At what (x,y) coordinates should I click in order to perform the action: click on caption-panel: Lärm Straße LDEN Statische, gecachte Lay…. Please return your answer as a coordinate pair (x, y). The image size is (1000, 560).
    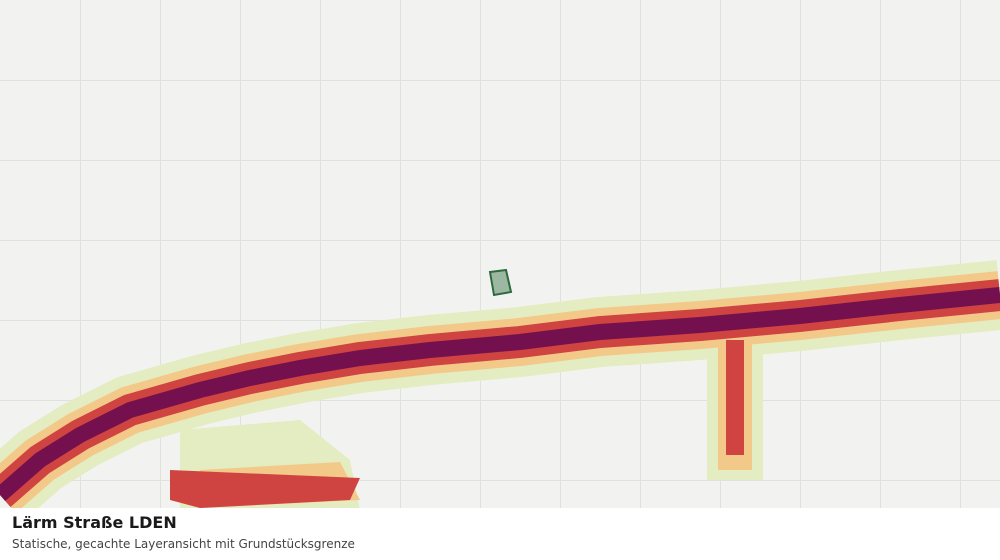
    Looking at the image, I should click on (500, 534).